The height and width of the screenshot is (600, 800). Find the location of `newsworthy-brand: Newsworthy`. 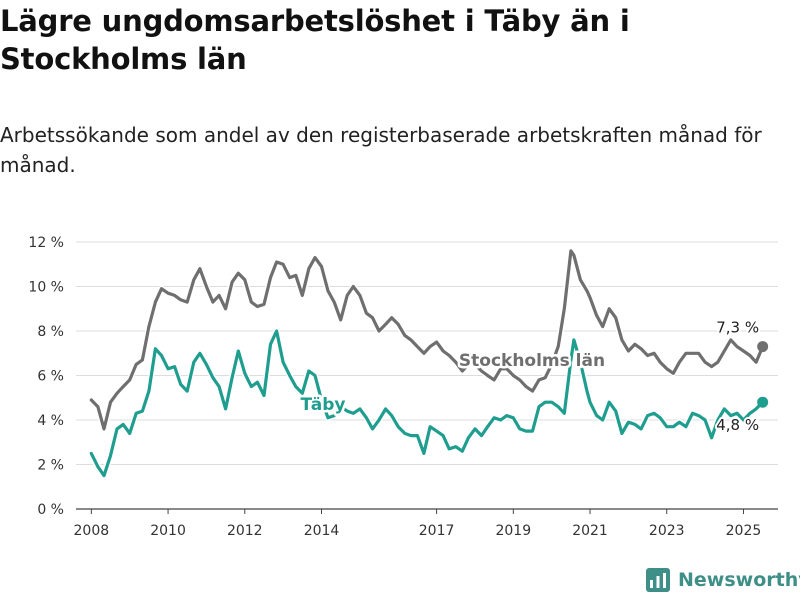

newsworthy-brand: Newsworthy is located at coordinates (723, 580).